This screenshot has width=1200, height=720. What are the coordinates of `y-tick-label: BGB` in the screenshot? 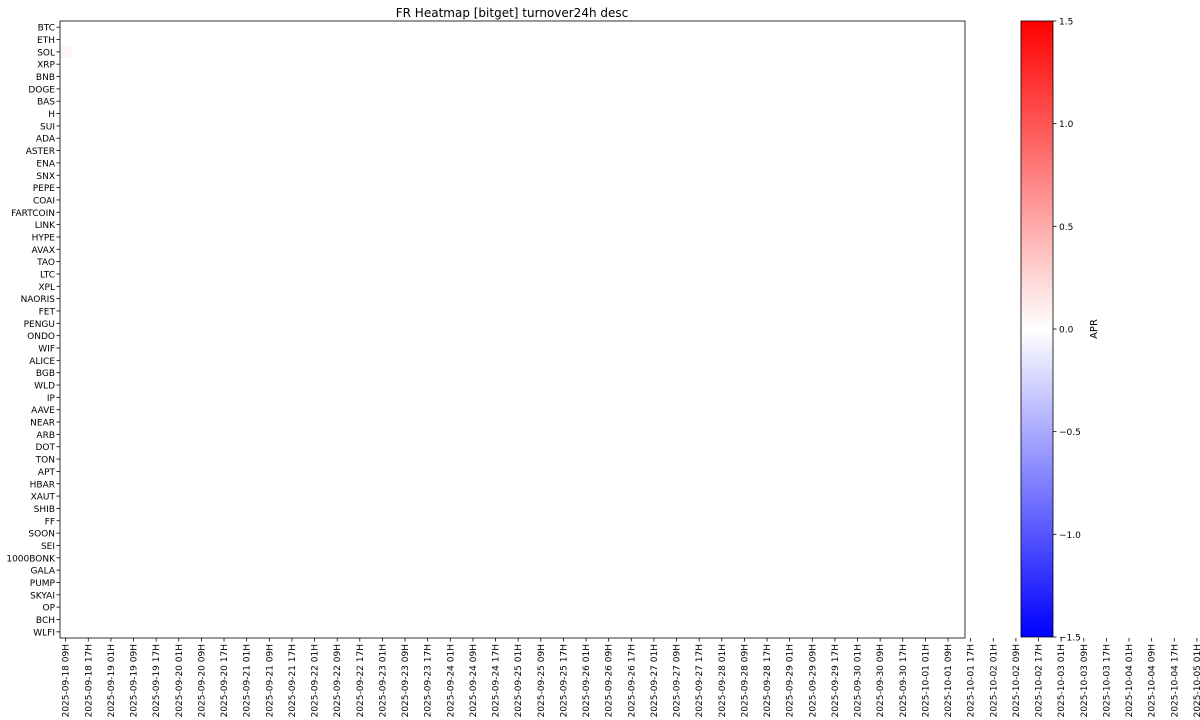 It's located at (45, 374).